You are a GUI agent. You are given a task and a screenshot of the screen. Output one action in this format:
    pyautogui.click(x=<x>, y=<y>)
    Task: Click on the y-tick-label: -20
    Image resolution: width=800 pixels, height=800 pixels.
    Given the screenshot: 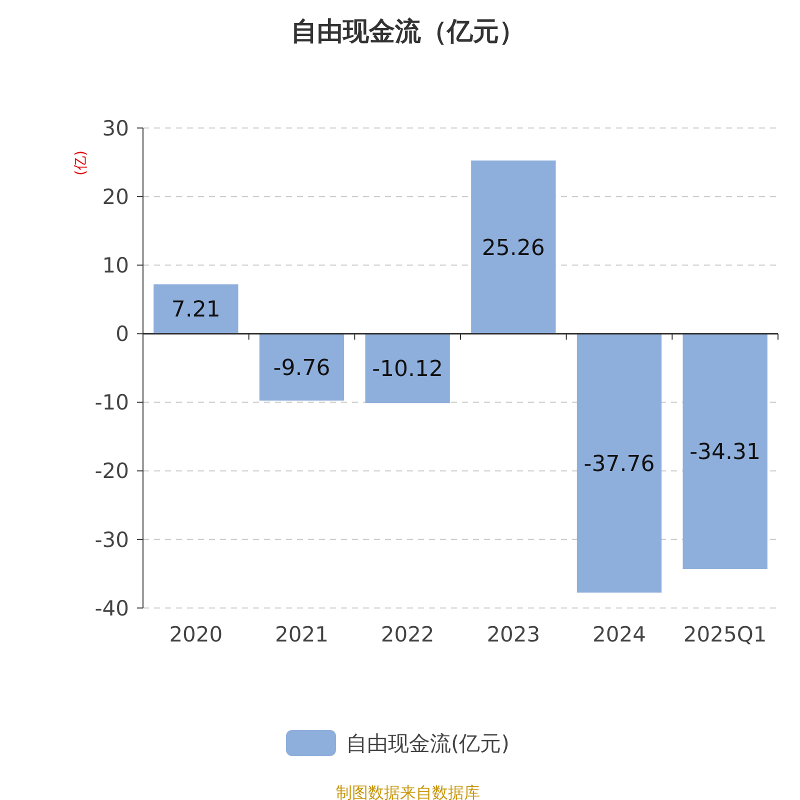 What is the action you would take?
    pyautogui.click(x=111, y=471)
    